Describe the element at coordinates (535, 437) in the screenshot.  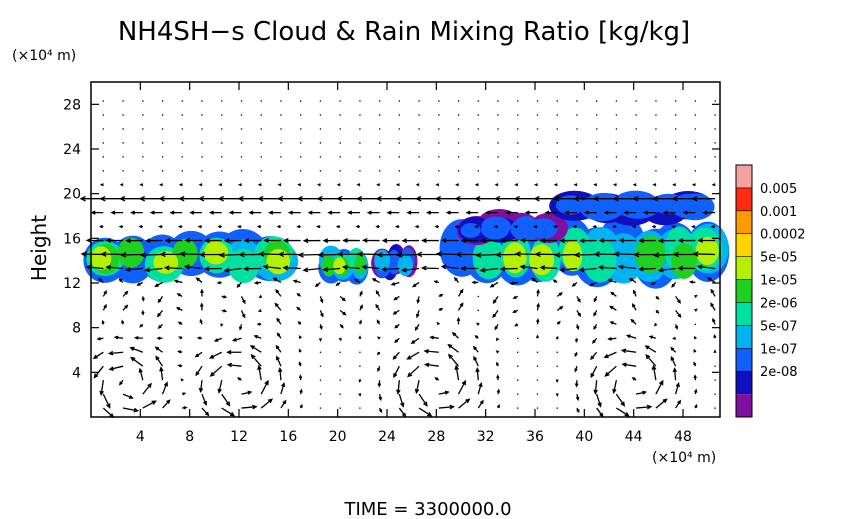
I see `x-tick-label: 36` at that location.